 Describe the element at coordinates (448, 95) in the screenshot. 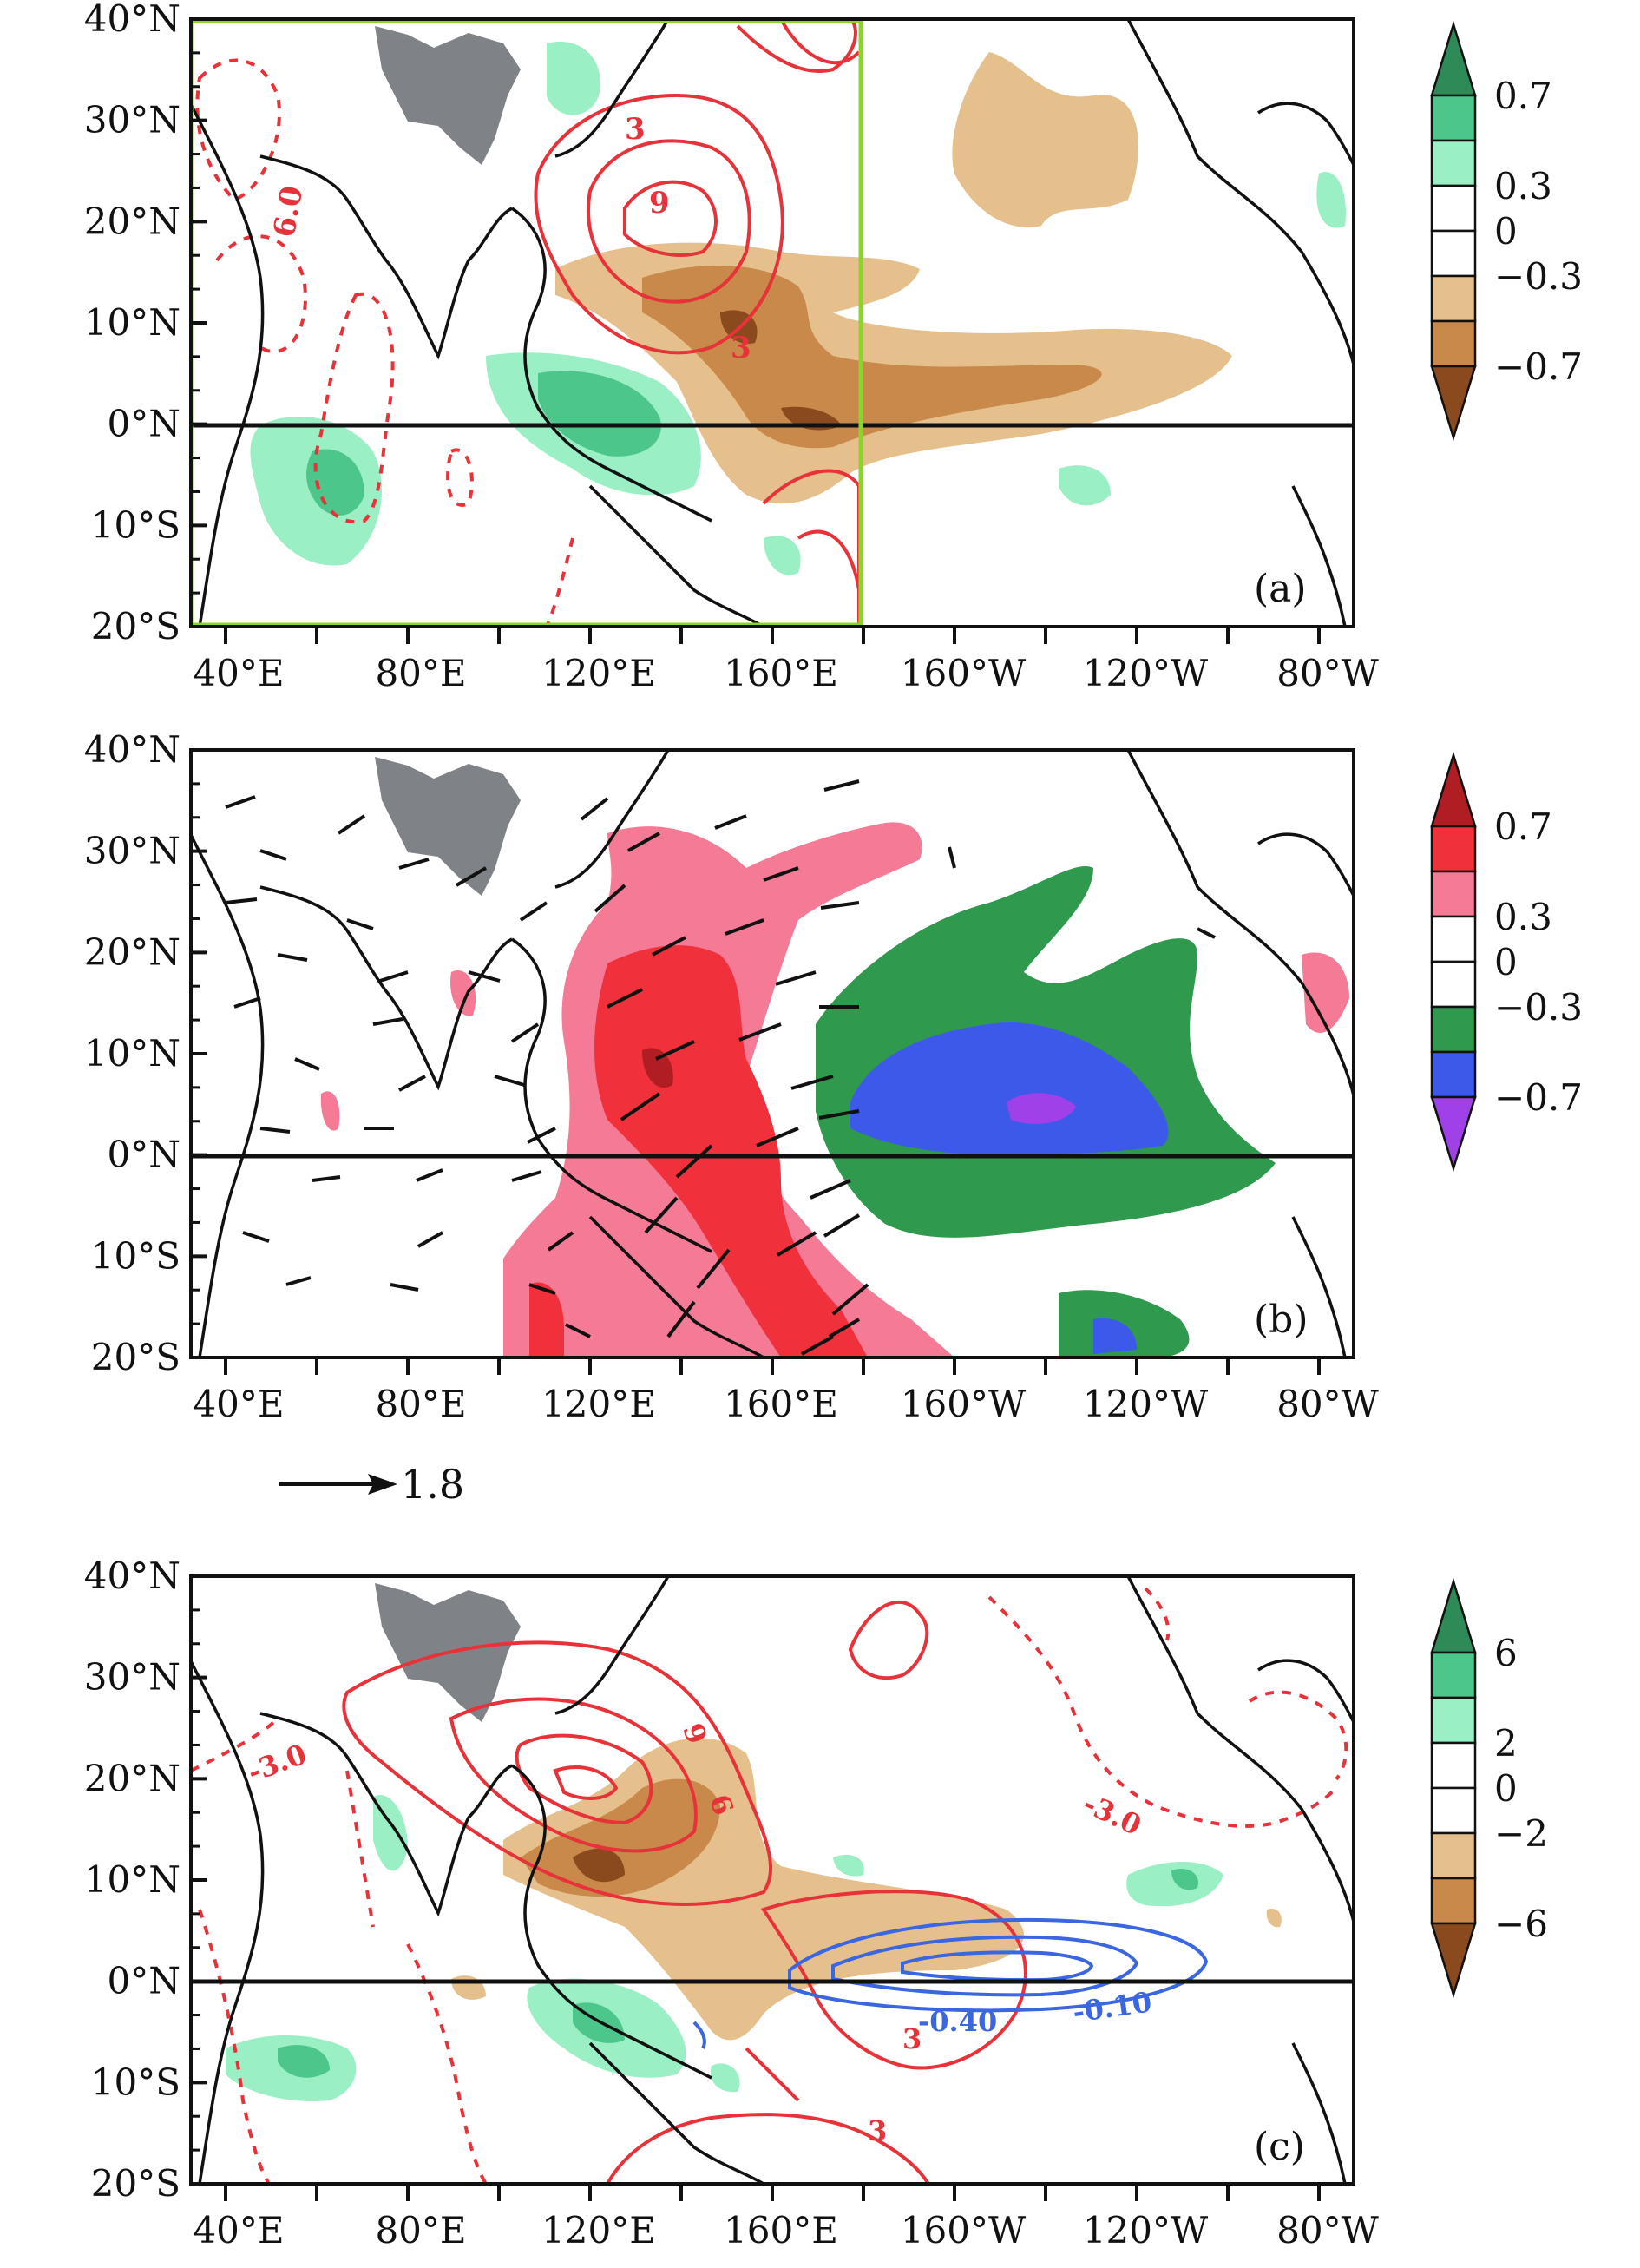

I see `panel-a-shade-grey-plateau` at that location.